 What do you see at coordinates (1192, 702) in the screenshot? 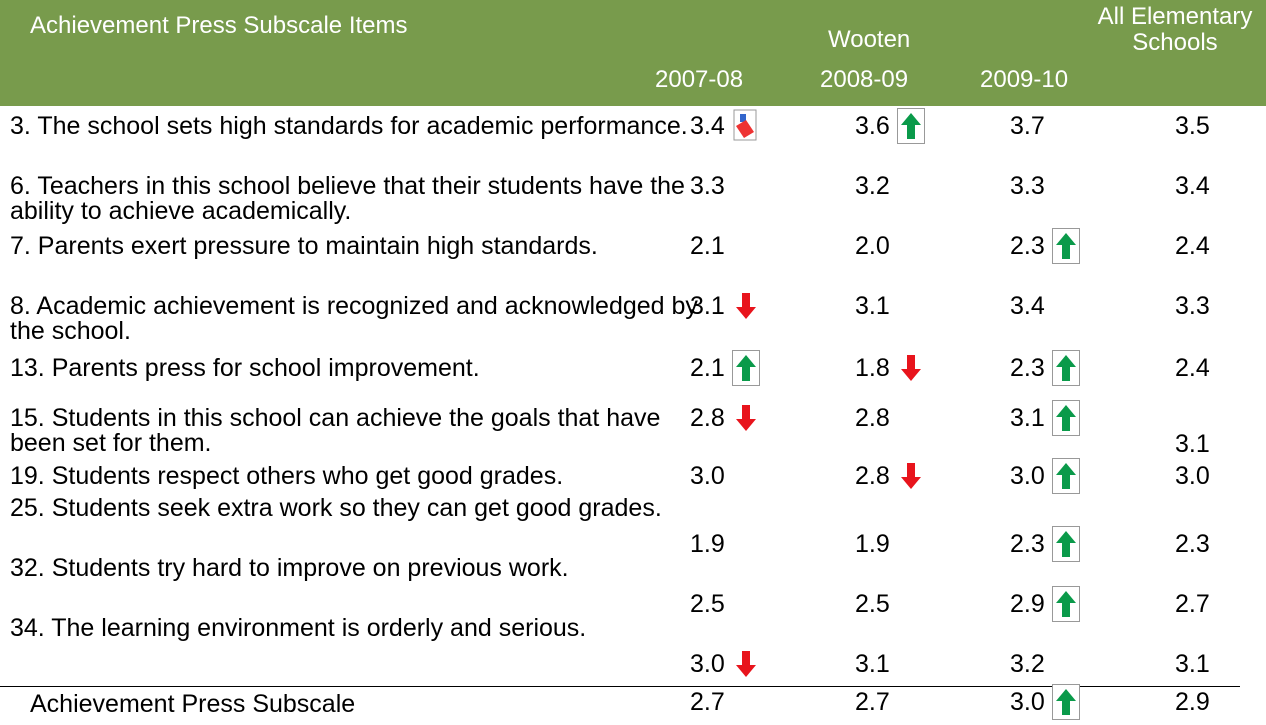
I see `summary-value: 2.9` at bounding box center [1192, 702].